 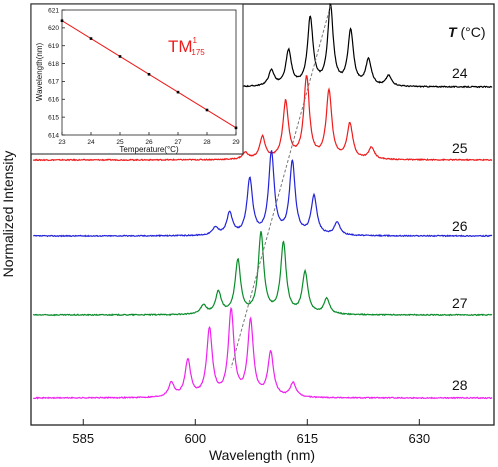 I want to click on legend-title: T (°C), so click(x=467, y=32).